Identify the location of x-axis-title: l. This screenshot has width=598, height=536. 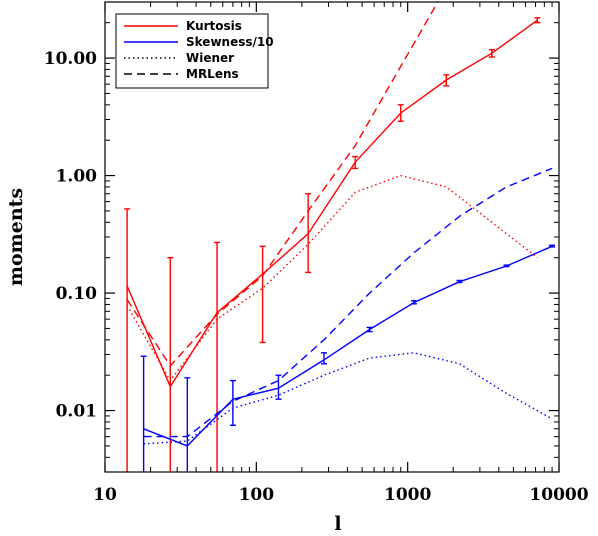
(337, 524).